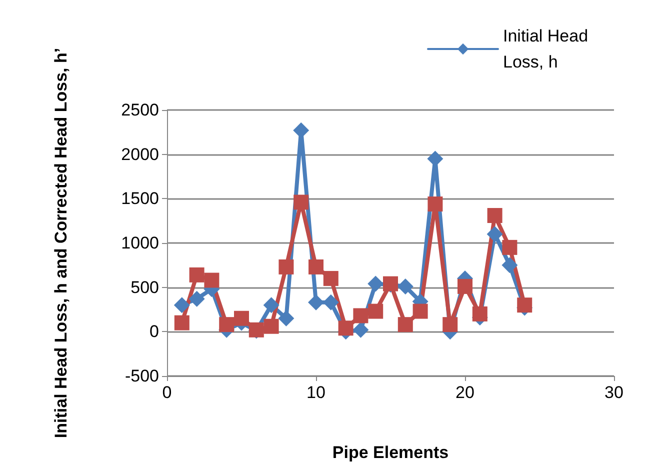 The height and width of the screenshot is (467, 646). Describe the element at coordinates (167, 392) in the screenshot. I see `x-tick-label: 0` at that location.